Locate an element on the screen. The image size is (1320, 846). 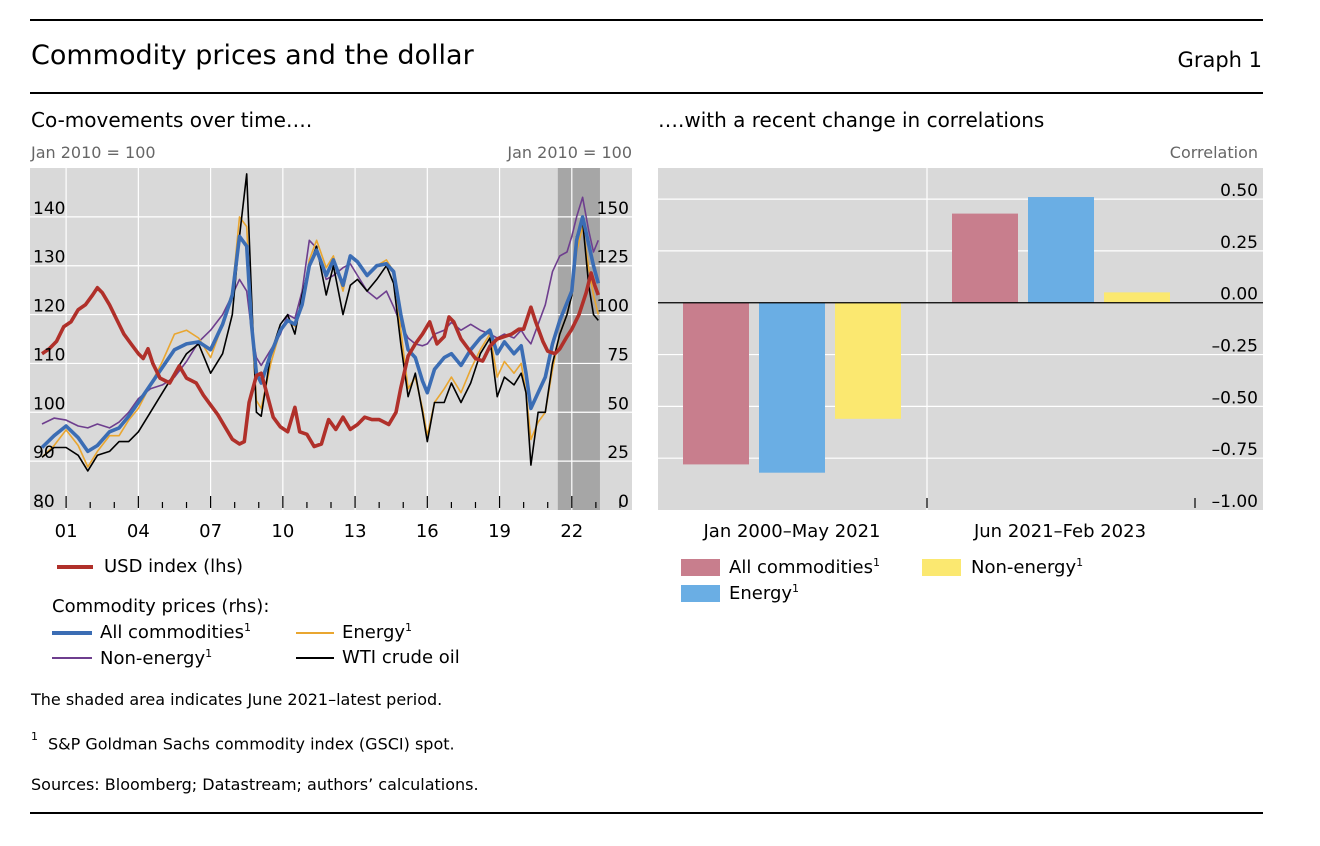
x-tick-label: 19 is located at coordinates (499, 531).